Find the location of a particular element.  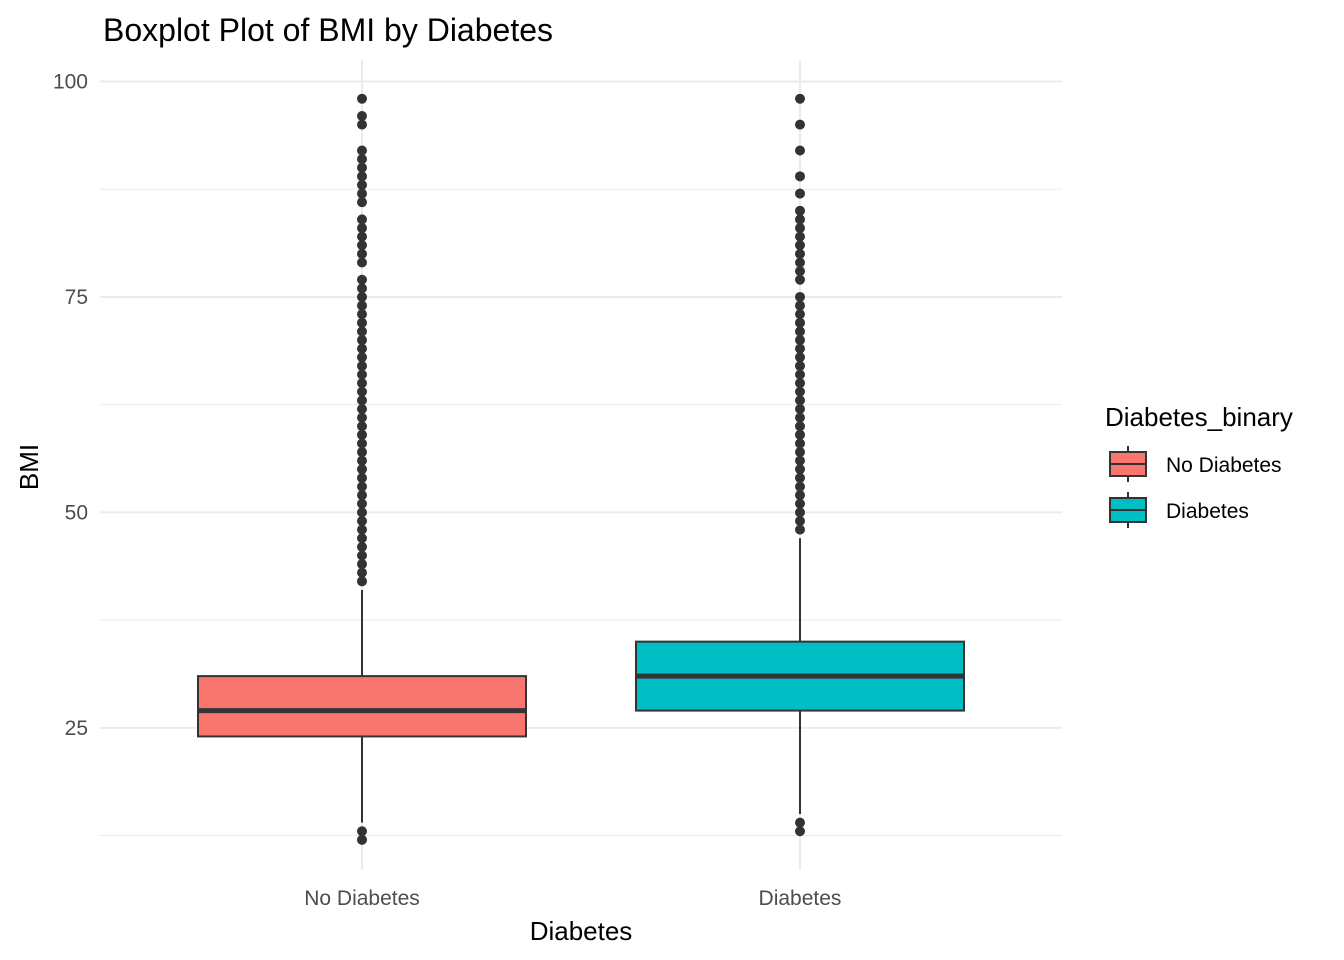

x-tick-label: No Diabetes is located at coordinates (362, 898).